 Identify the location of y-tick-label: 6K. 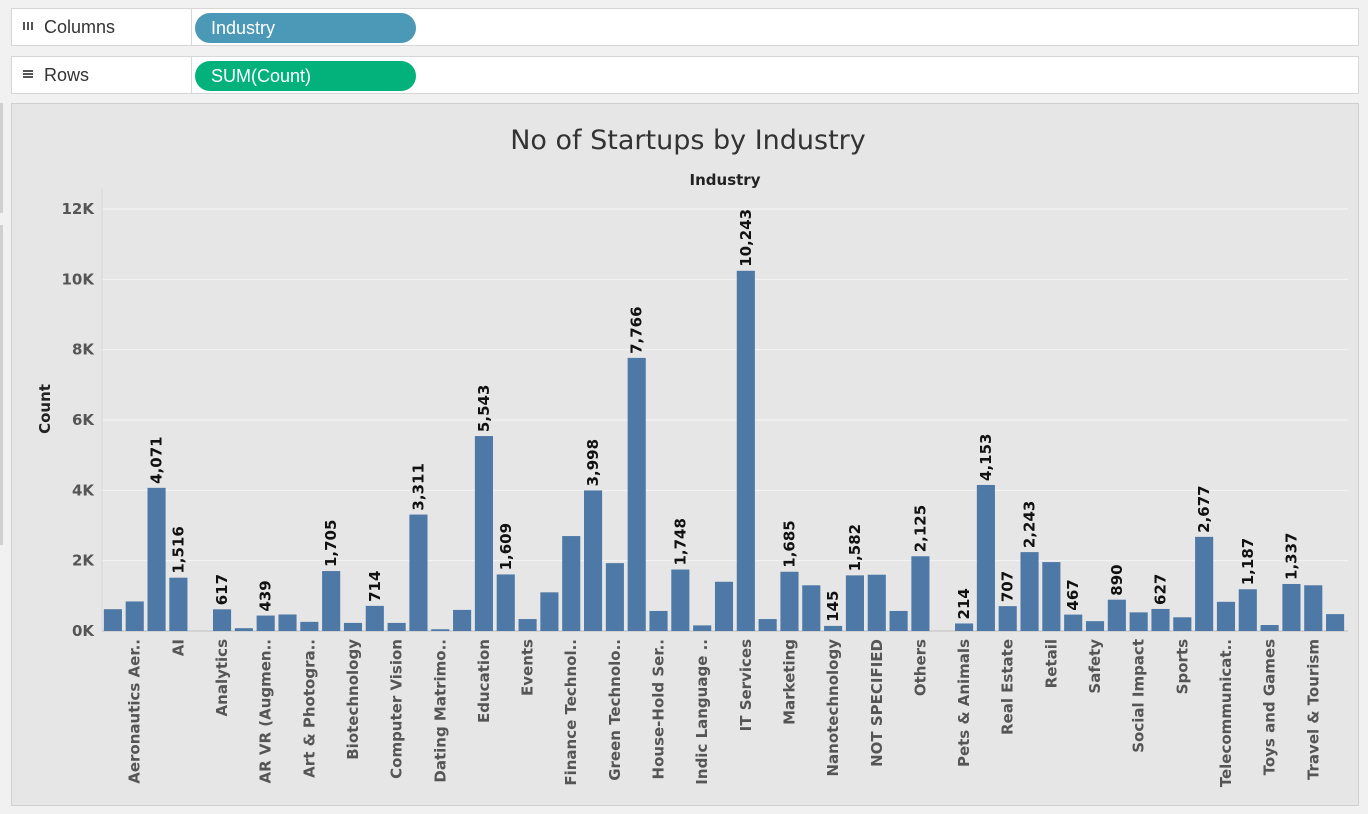
(83, 420).